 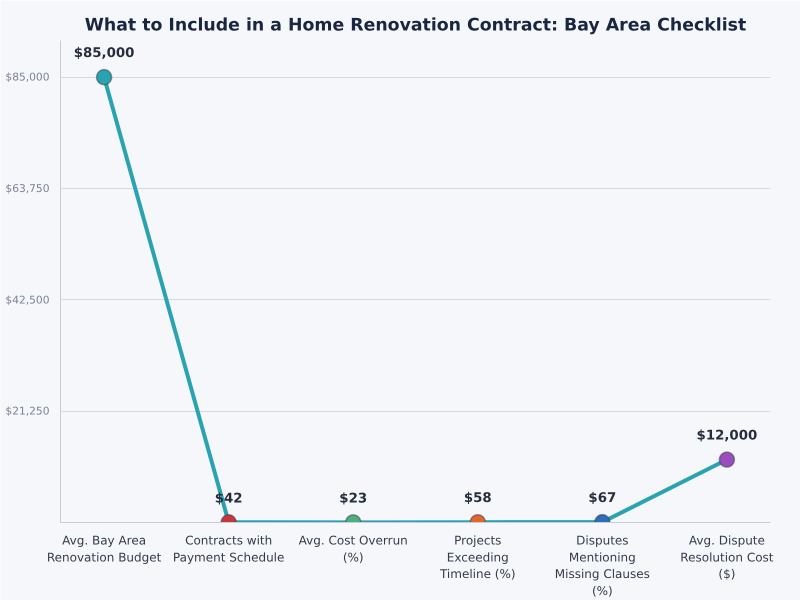 I want to click on y-tick-label: $63,750, so click(x=27, y=189).